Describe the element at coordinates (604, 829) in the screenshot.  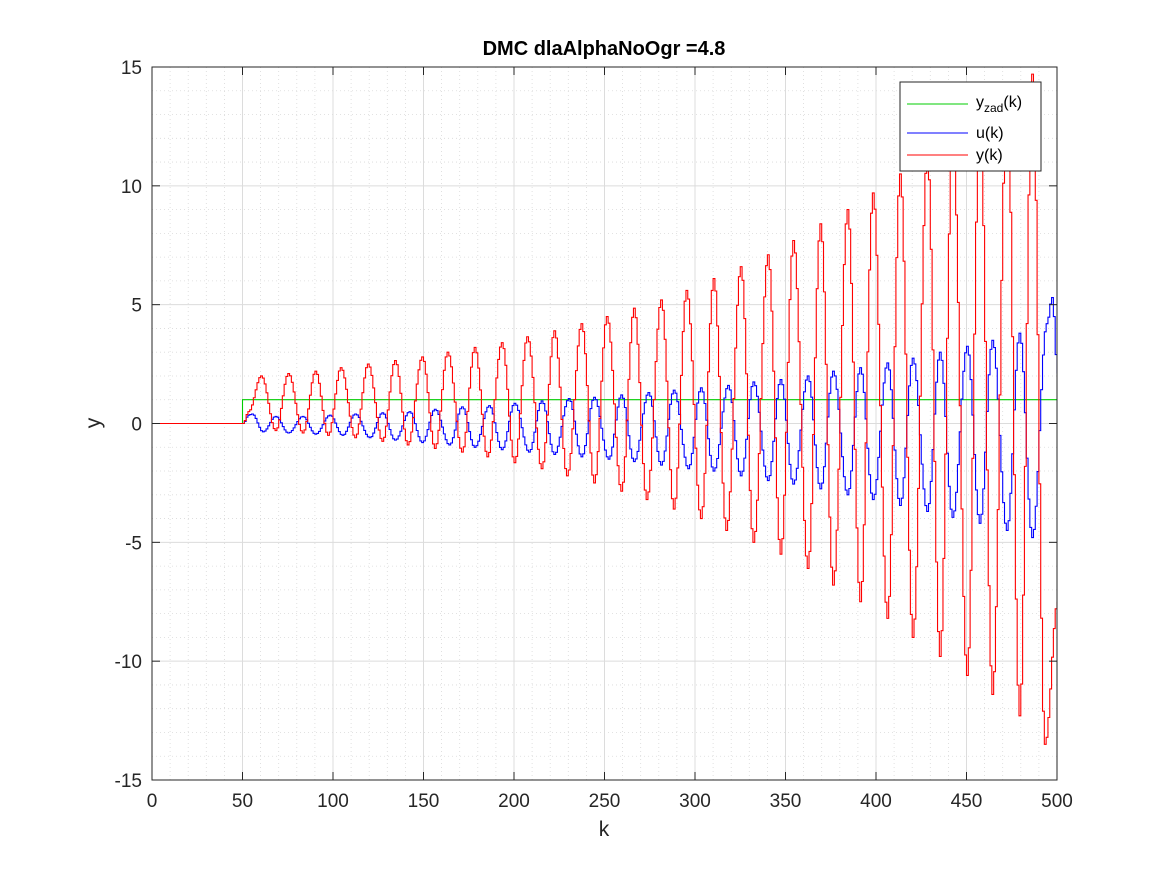
I see `x-axis-label: k` at that location.